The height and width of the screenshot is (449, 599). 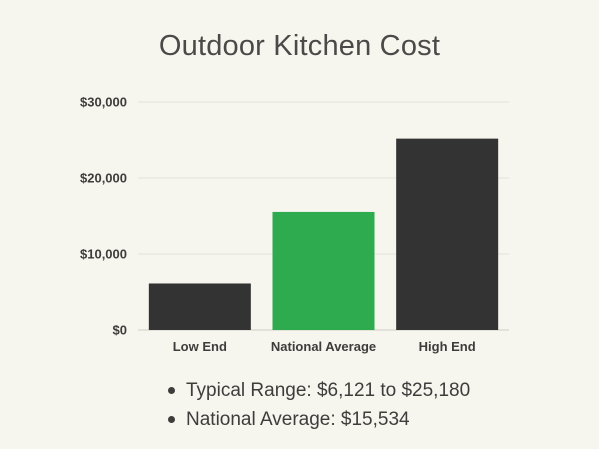 I want to click on x-tick-label: Low End, so click(x=200, y=346).